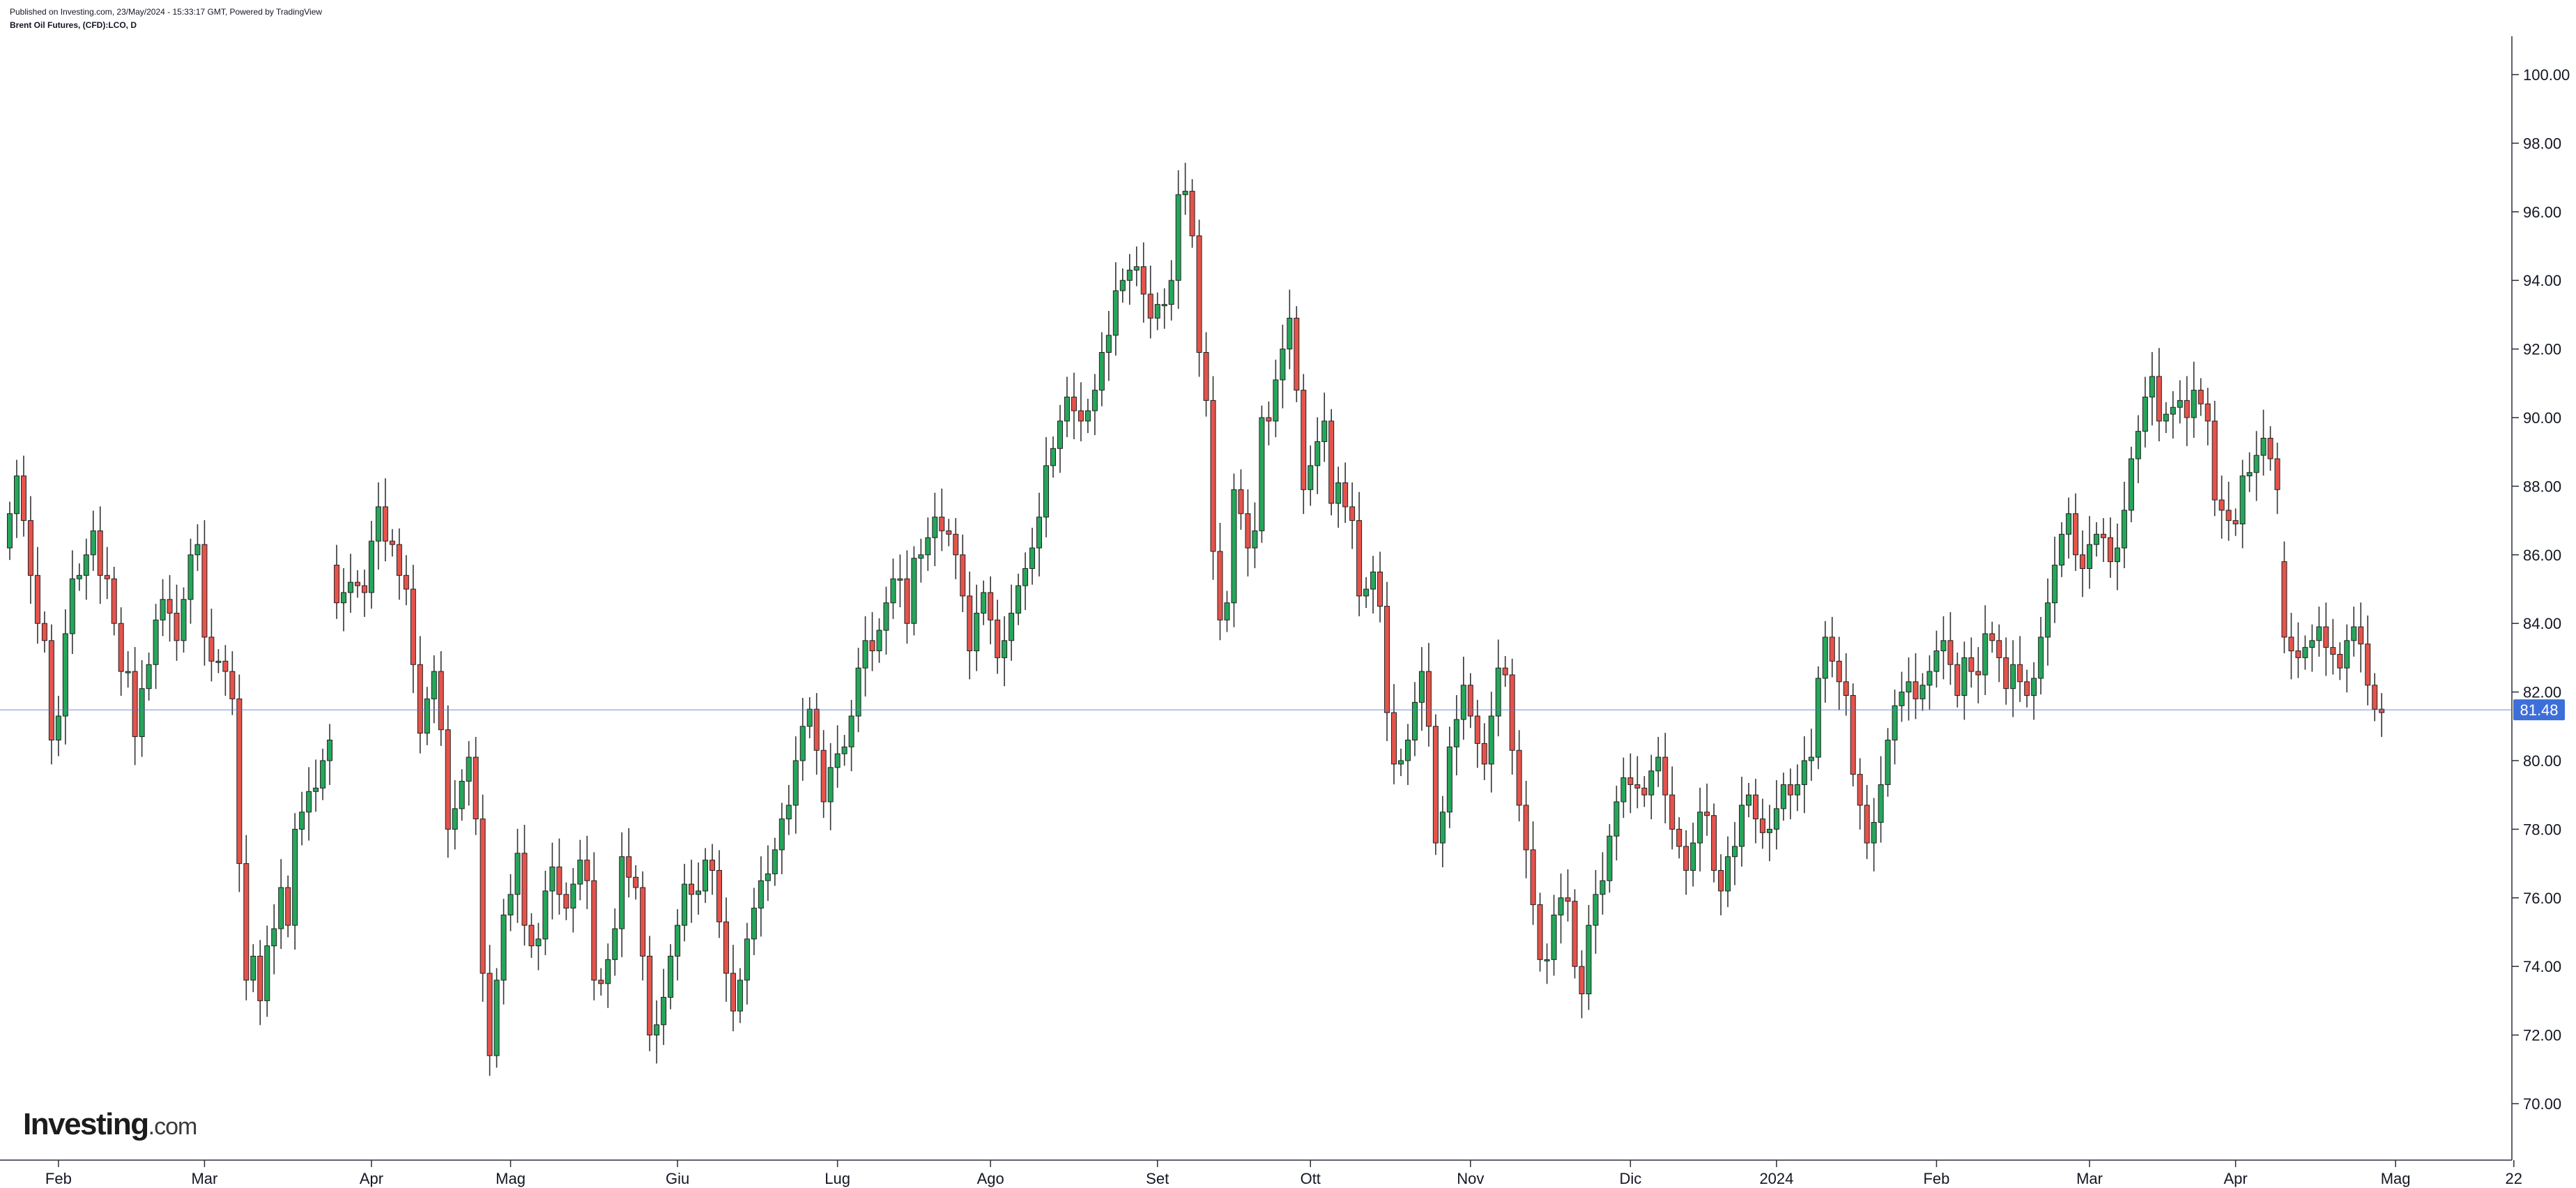 This screenshot has width=2576, height=1188. I want to click on x-tick-label: Mag, so click(2396, 1178).